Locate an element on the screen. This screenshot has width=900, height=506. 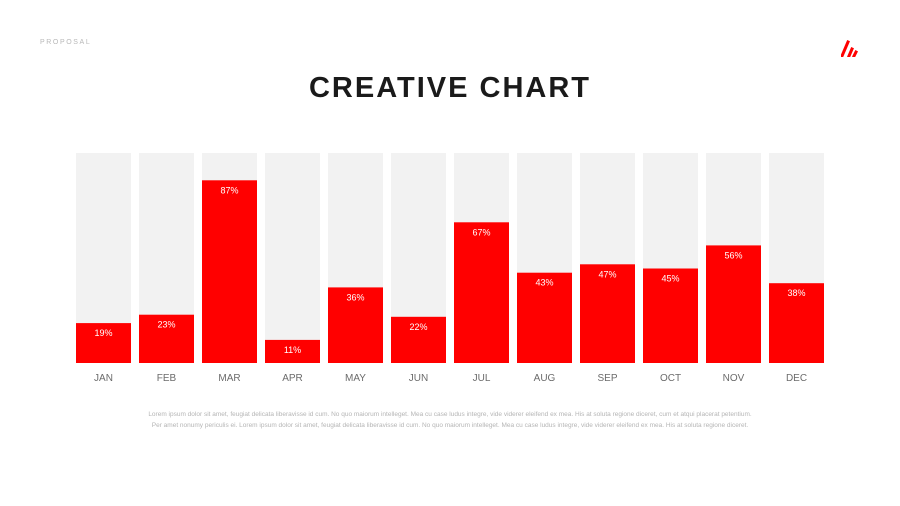
data-label: 38% is located at coordinates (796, 293).